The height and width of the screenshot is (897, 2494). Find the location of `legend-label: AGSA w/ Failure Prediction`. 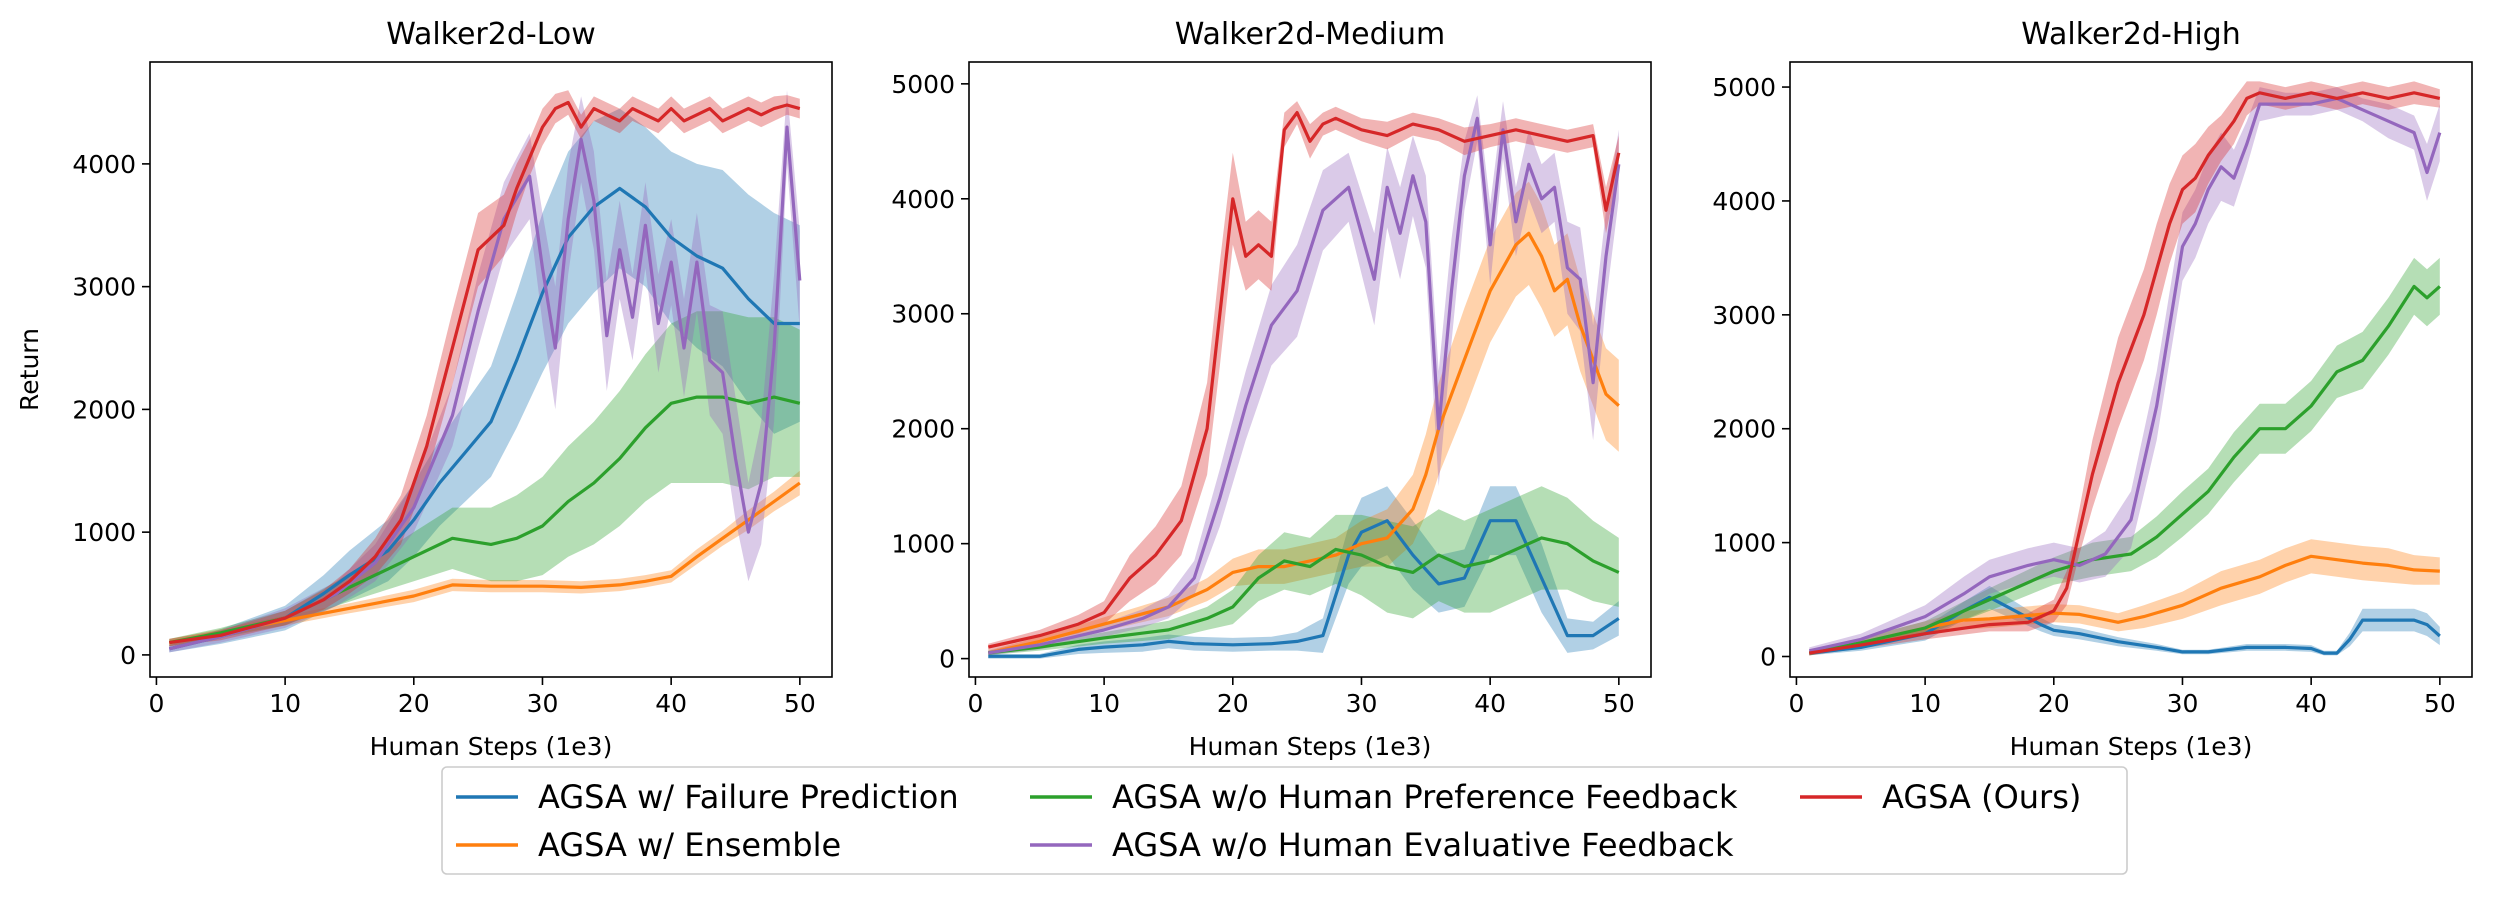

legend-label: AGSA w/ Failure Prediction is located at coordinates (748, 797).